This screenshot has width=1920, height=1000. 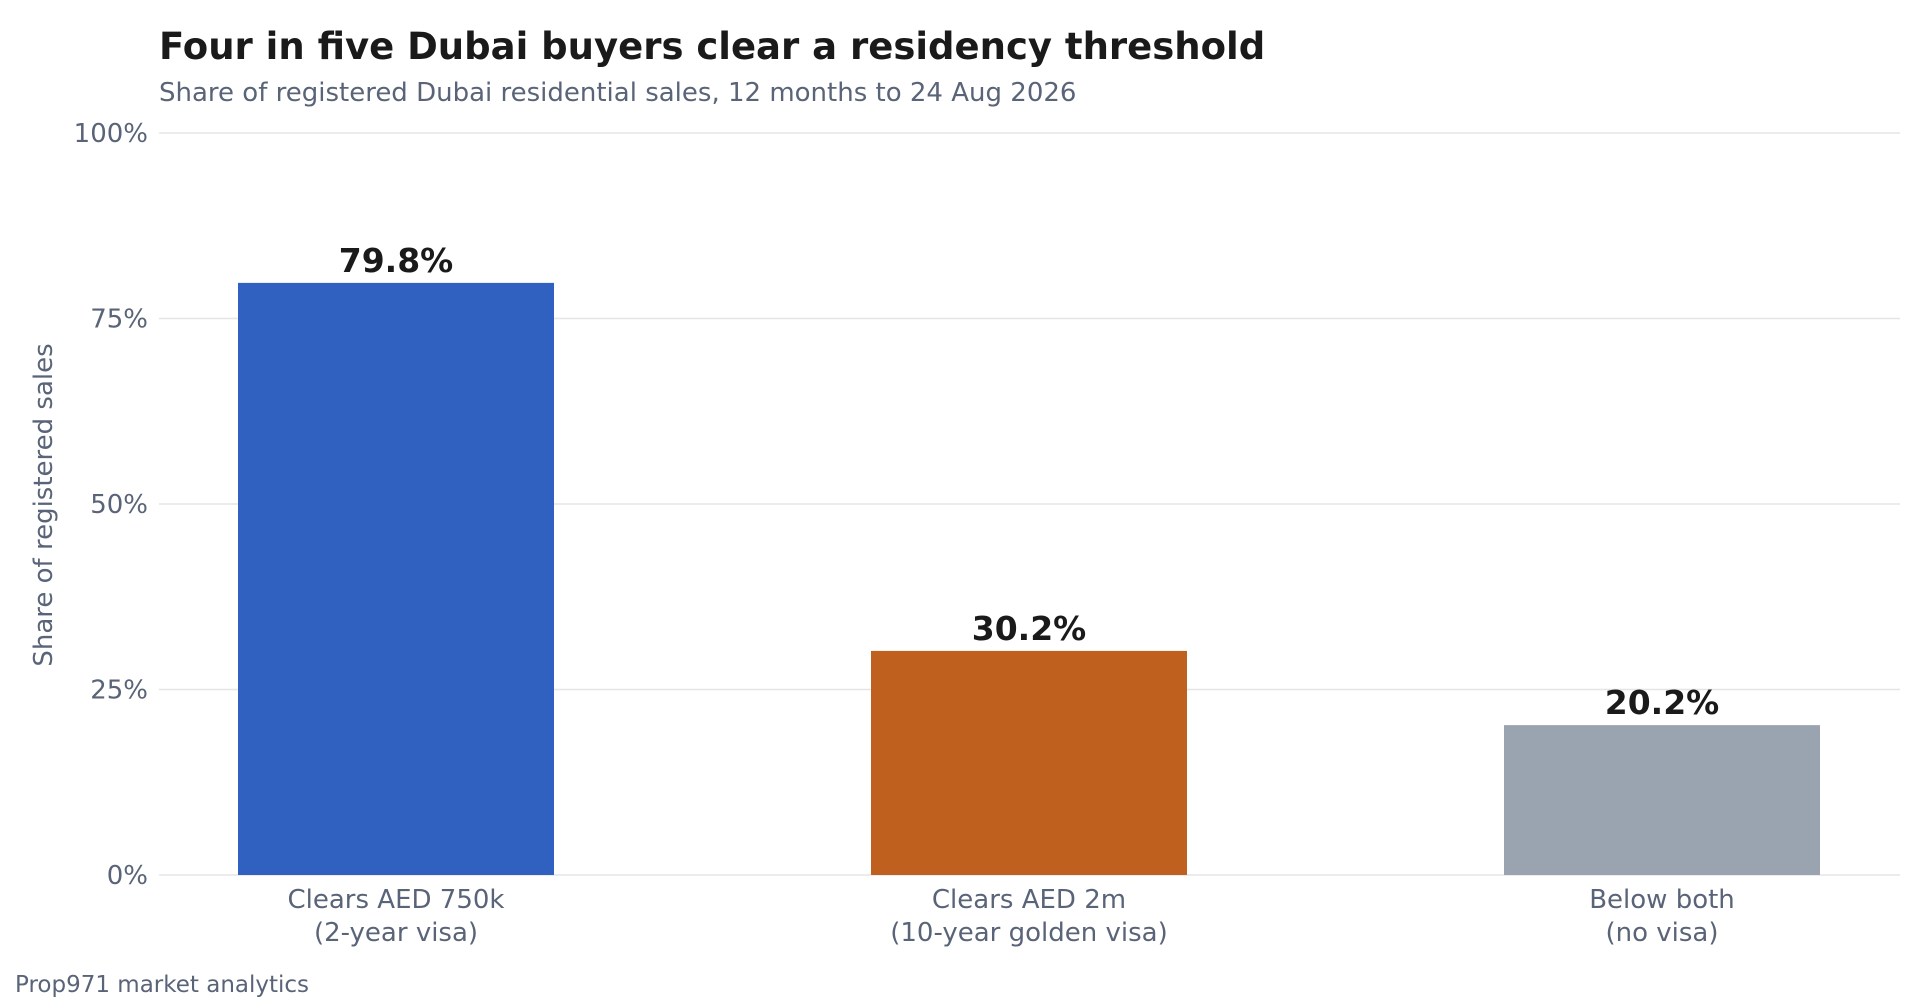 I want to click on x-tick-label: Clears AED 750k, so click(x=396, y=900).